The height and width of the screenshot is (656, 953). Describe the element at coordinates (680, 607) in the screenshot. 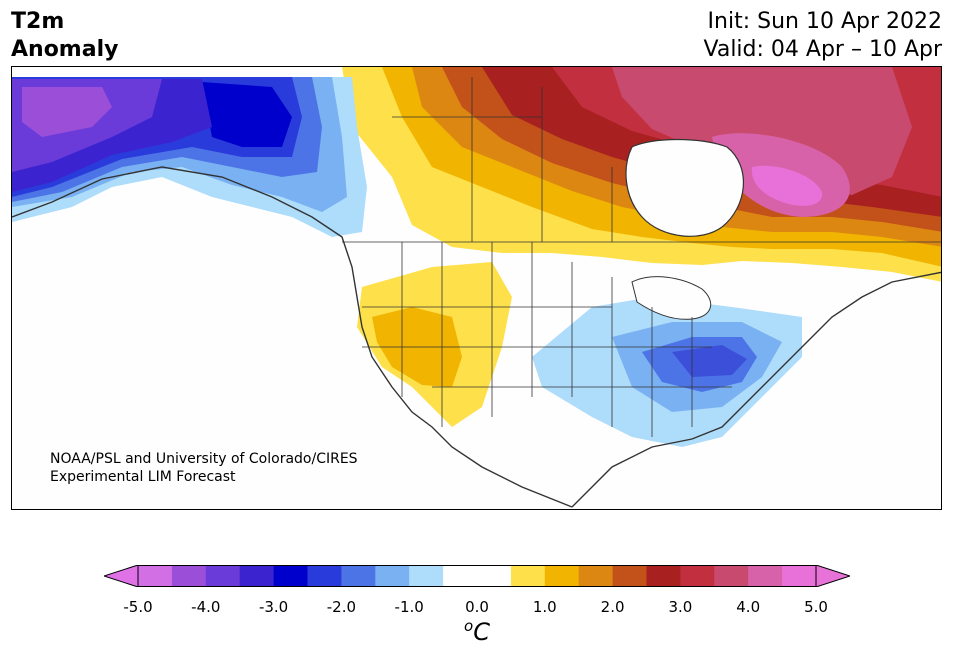

I see `colorbar-tick-label: 3.0` at that location.